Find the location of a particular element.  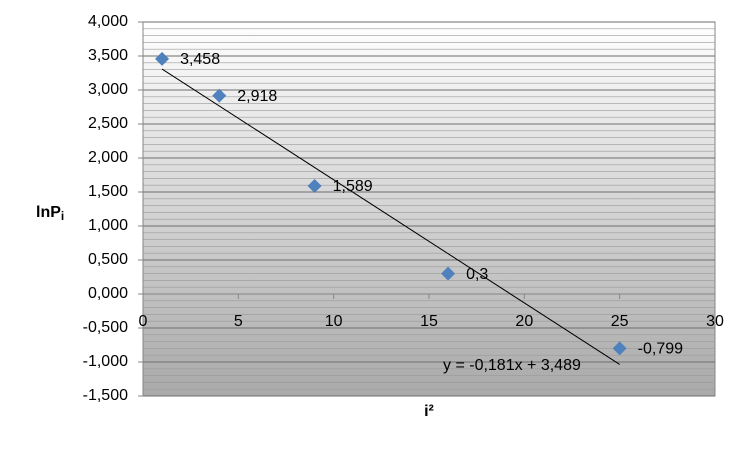

y-tick-label: 3,500 is located at coordinates (108, 55).